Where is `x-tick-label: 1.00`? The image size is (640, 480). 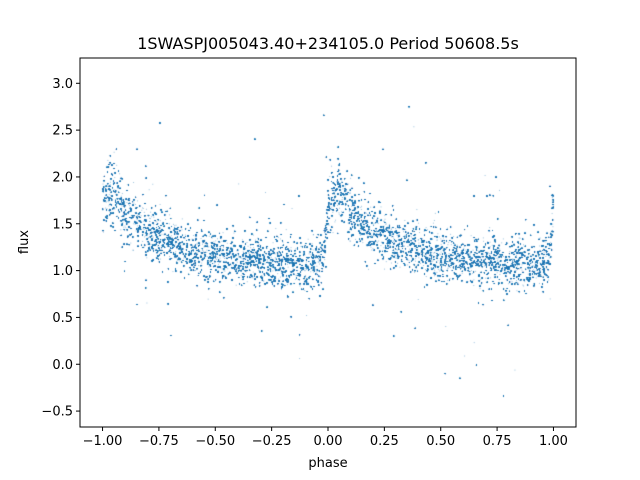
x-tick-label: 1.00 is located at coordinates (553, 441).